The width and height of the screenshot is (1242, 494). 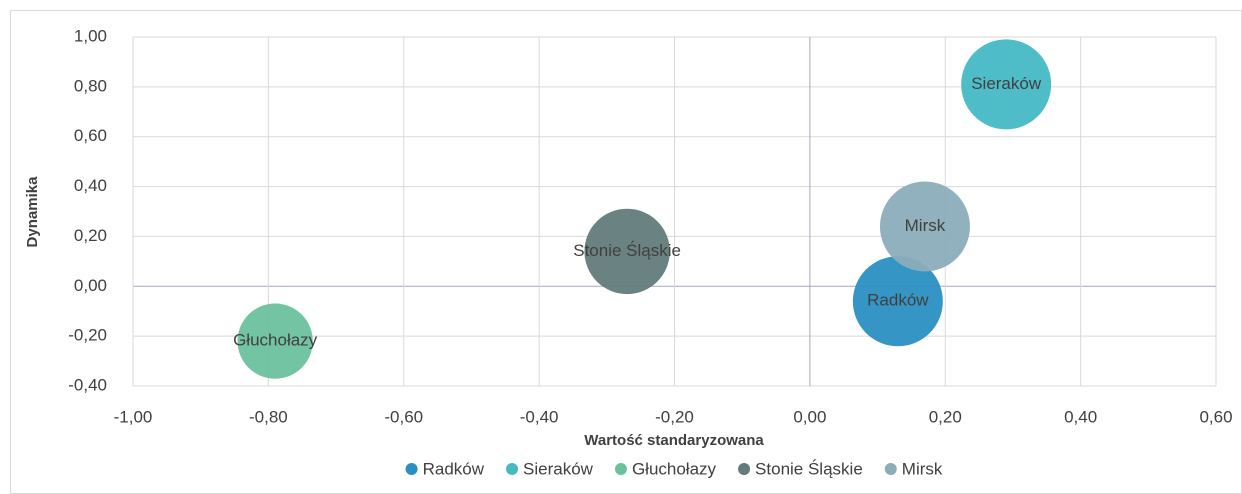 I want to click on x-axis-title: Wartość standaryzowana, so click(x=674, y=440).